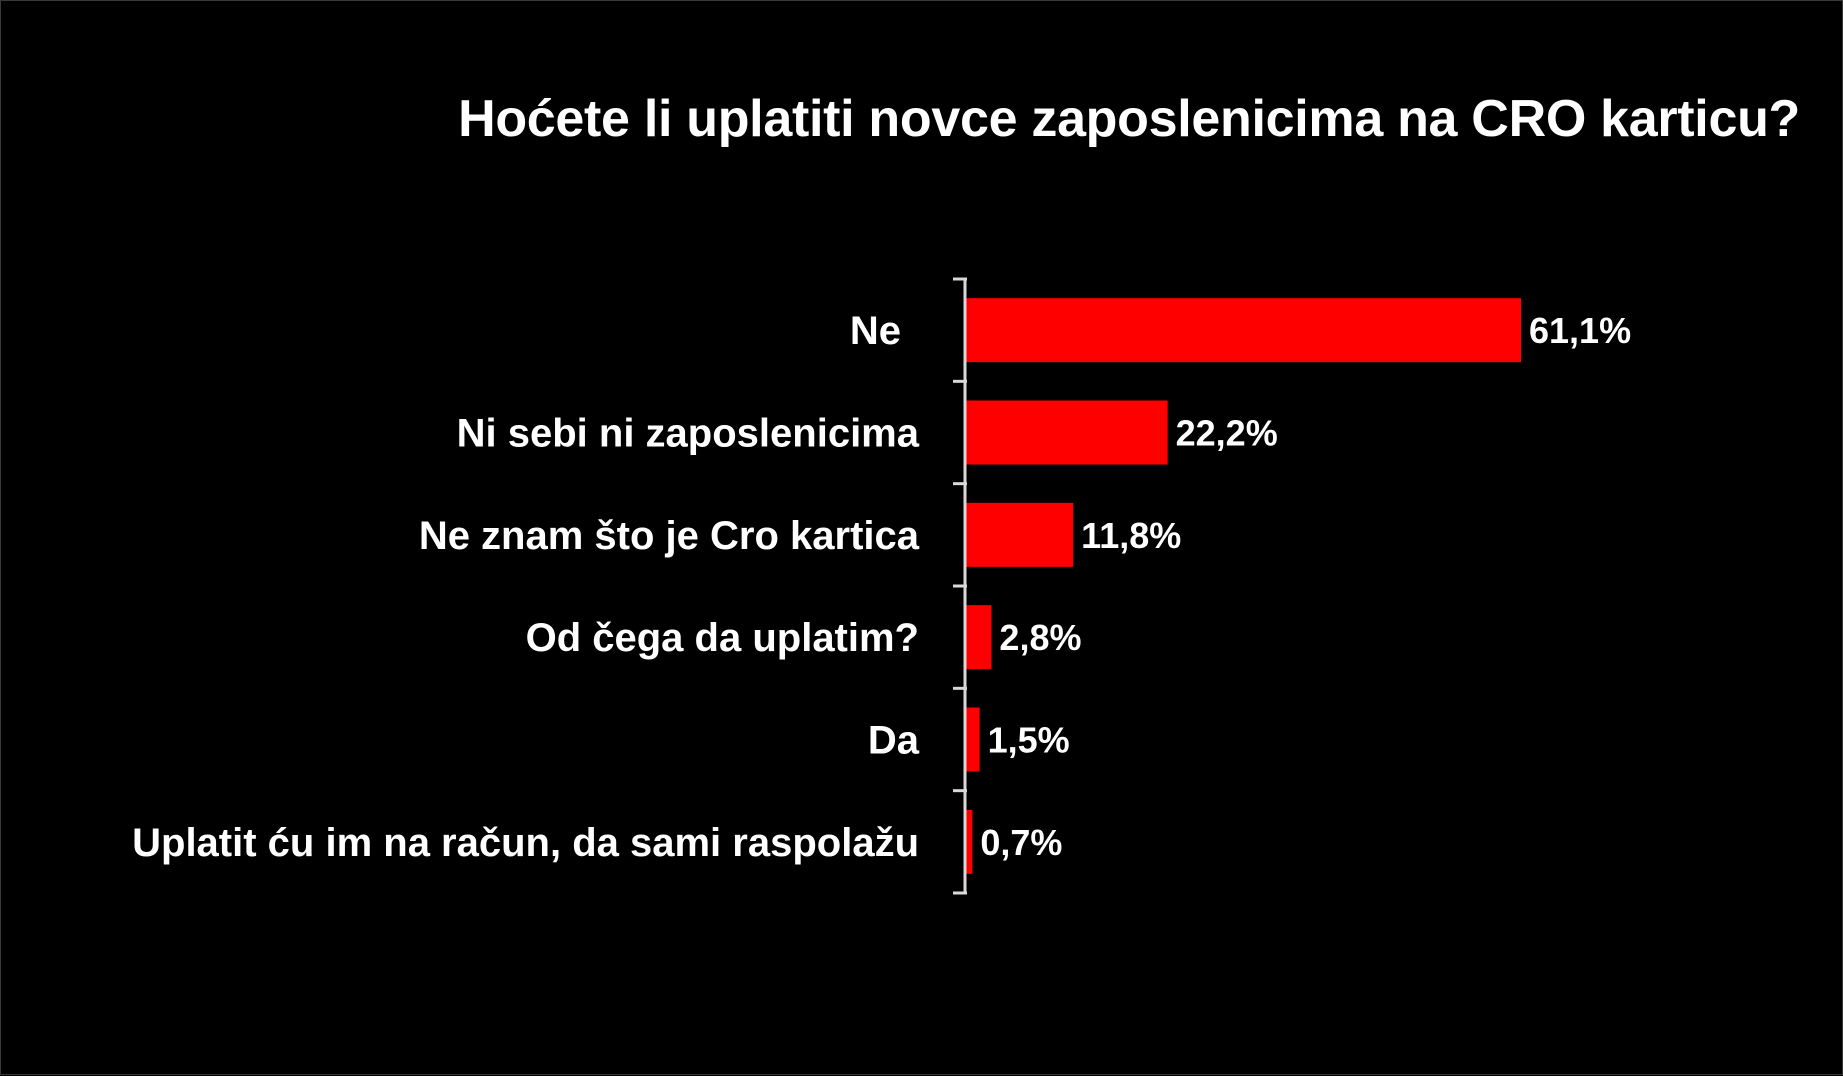 The image size is (1843, 1076). Describe the element at coordinates (1580, 330) in the screenshot. I see `value-label-0: 61,1%` at that location.